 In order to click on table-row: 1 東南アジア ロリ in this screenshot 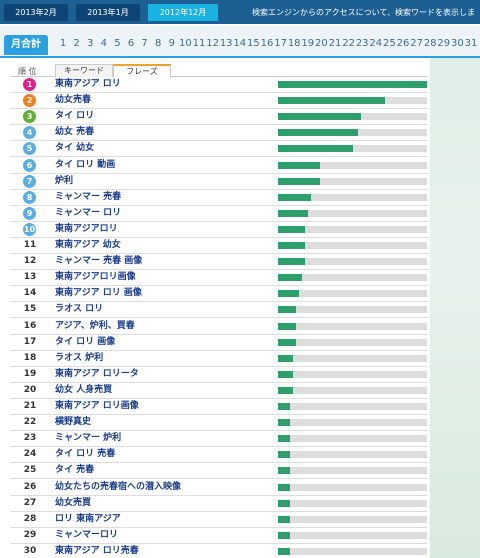, I will do `click(219, 85)`.